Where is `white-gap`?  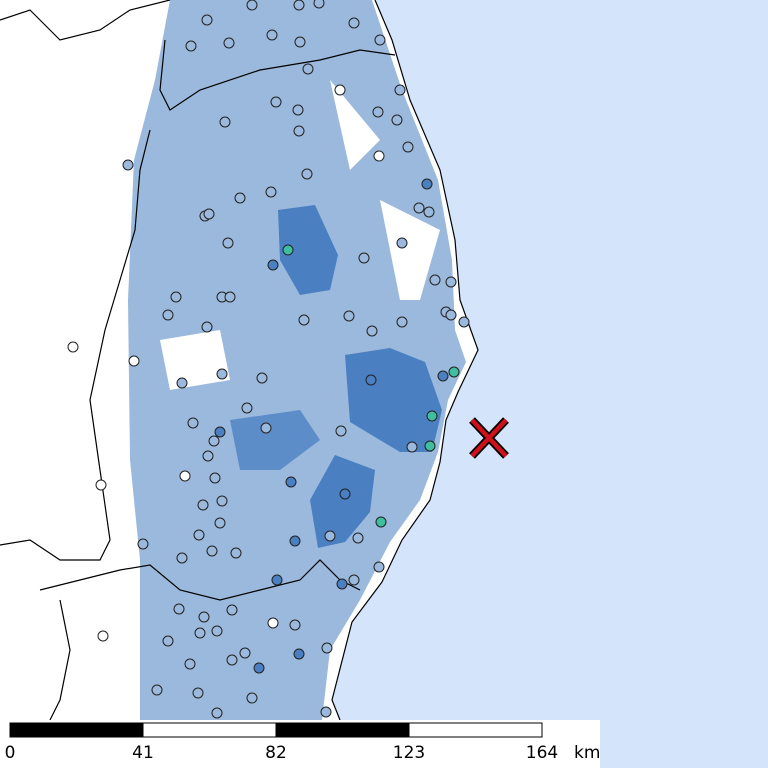 white-gap is located at coordinates (300, 235).